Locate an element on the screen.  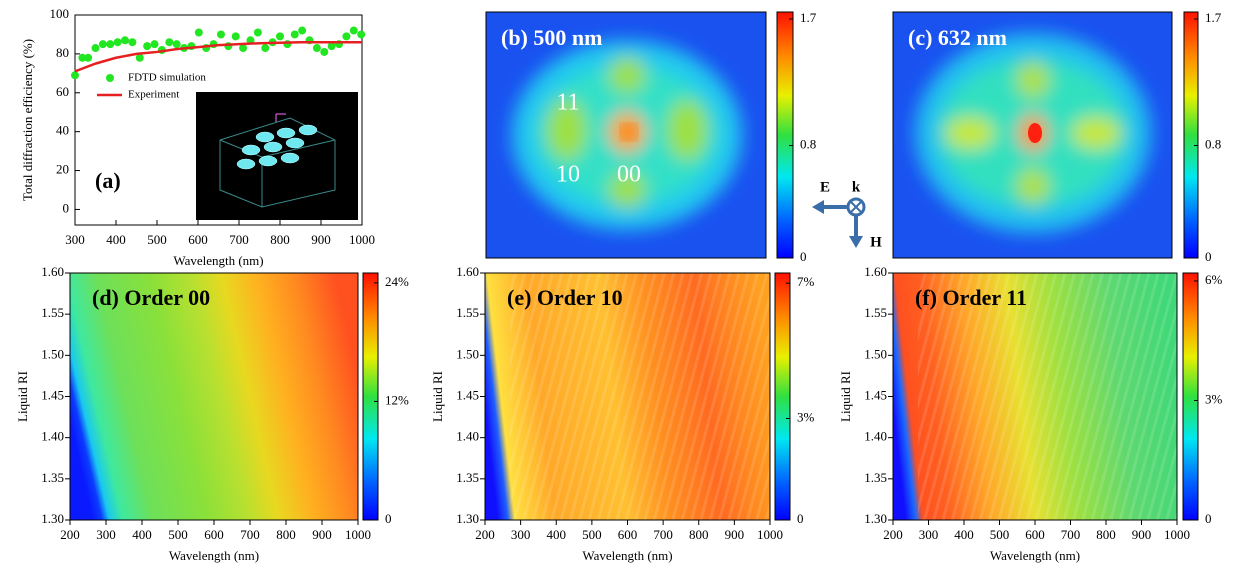
colorbar-tick-label: 24% is located at coordinates (397, 281).